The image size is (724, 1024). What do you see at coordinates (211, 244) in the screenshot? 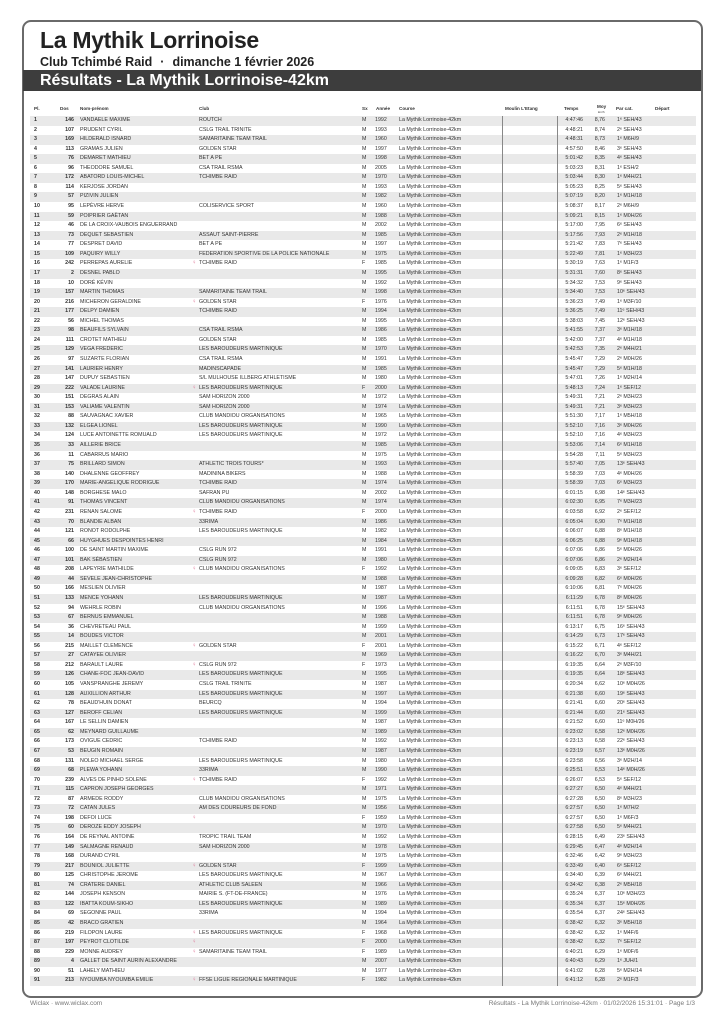
I see `club: BET A PE` at bounding box center [211, 244].